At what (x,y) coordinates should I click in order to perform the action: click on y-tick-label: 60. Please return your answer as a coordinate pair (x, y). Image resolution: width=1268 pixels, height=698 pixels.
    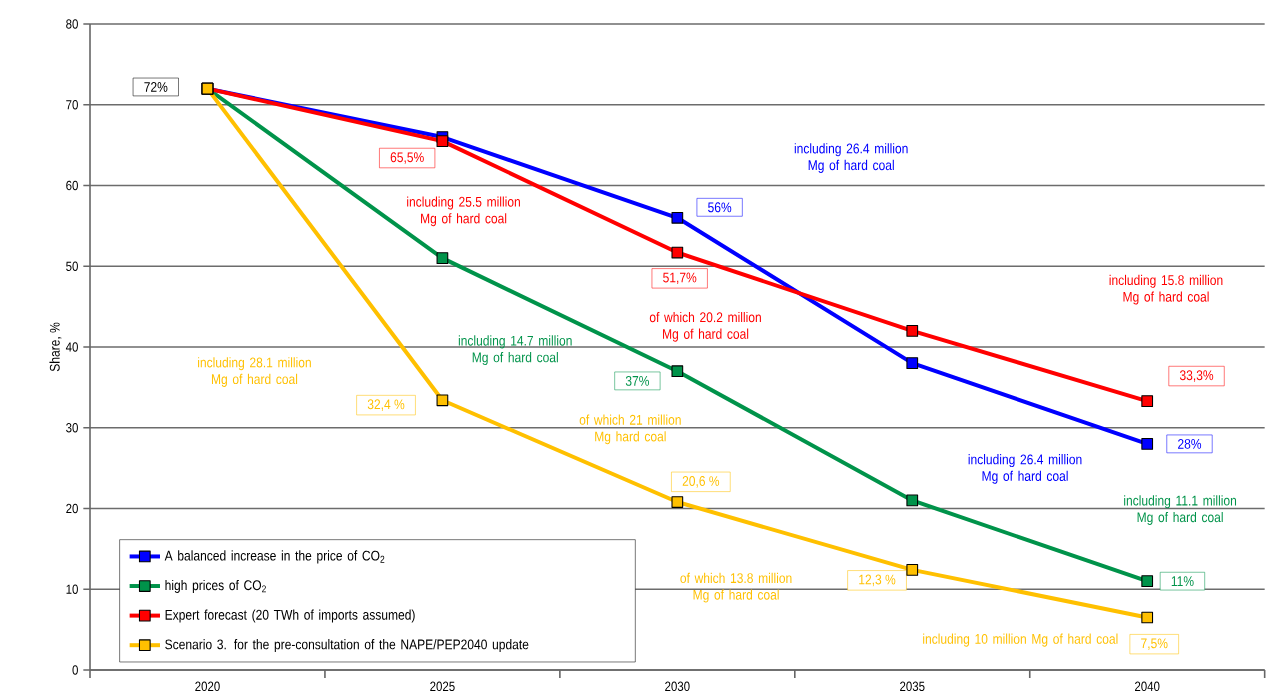
    Looking at the image, I should click on (72, 185).